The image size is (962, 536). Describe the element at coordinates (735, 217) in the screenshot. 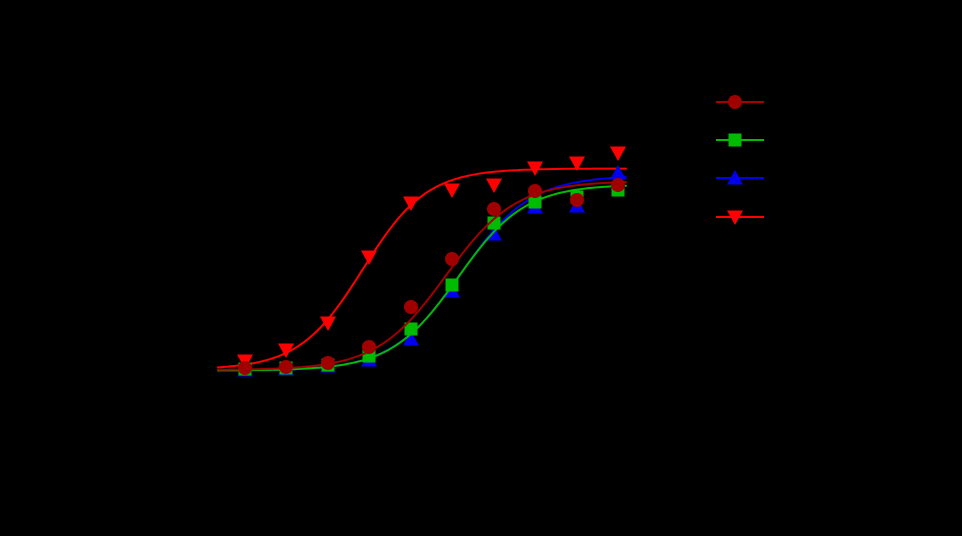

I see `legend-marker-series-red-down-triangles` at that location.